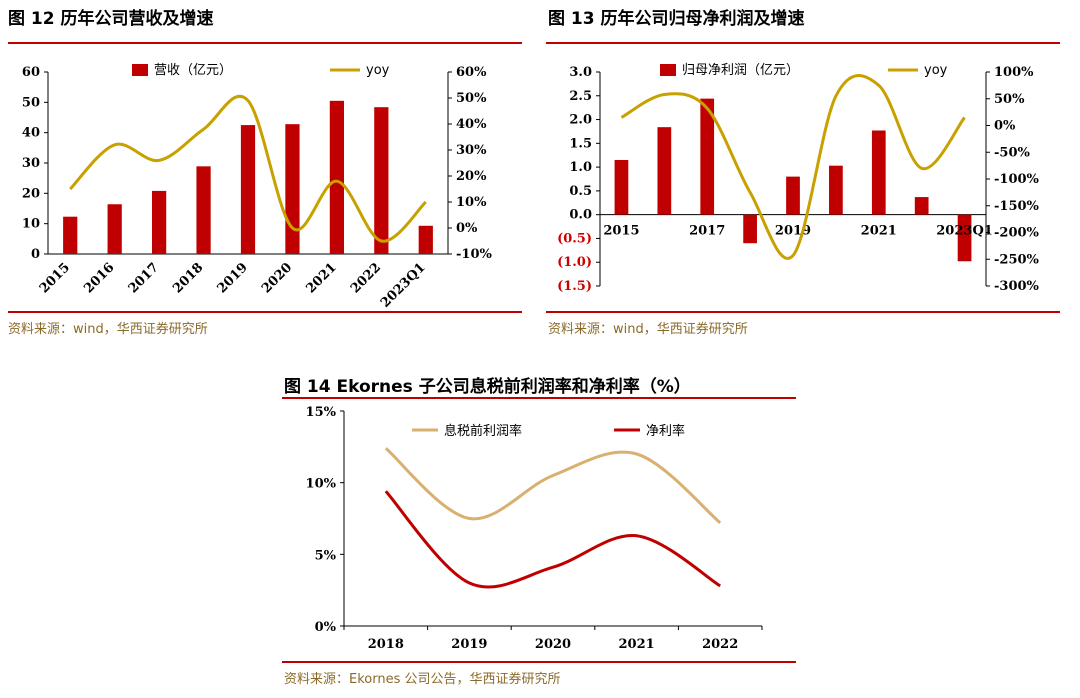 Image resolution: width=1080 pixels, height=698 pixels. Describe the element at coordinates (740, 70) in the screenshot. I see `legend-bar-label: 归母净利润（亿元）` at that location.